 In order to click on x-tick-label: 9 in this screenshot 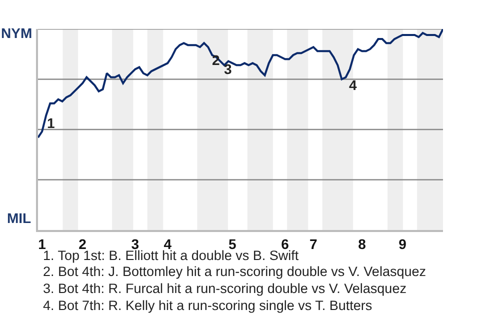, I will do `click(402, 244)`.